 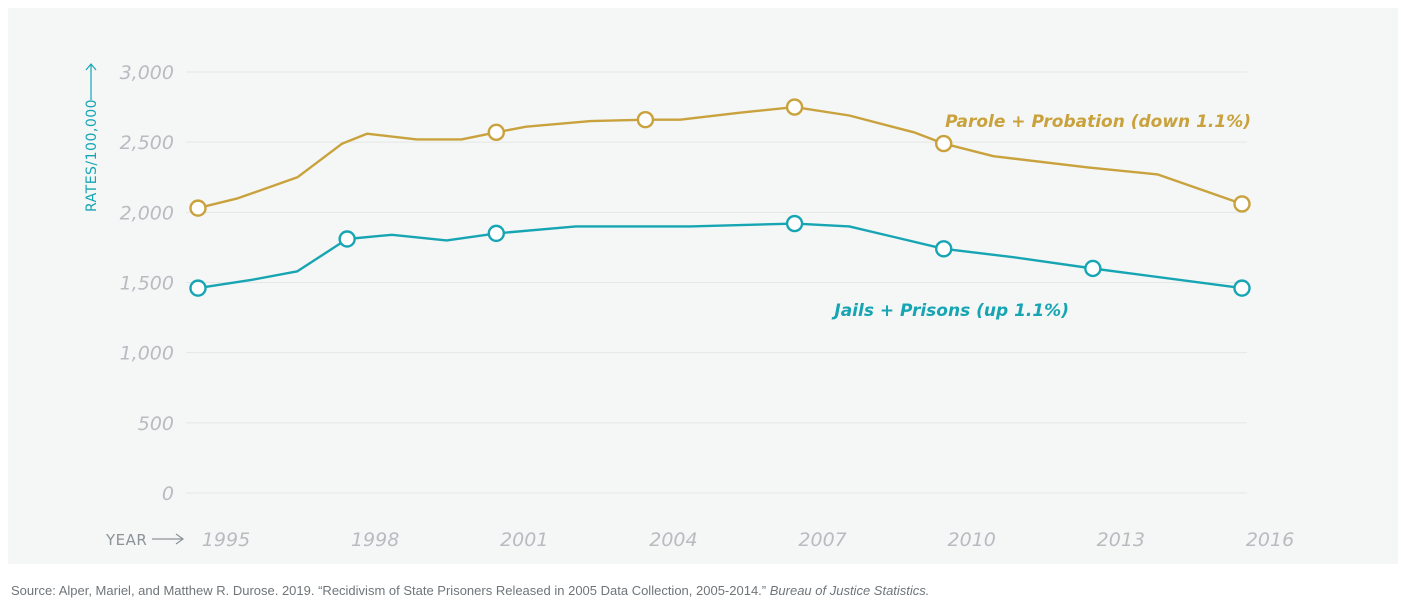 What do you see at coordinates (147, 354) in the screenshot?
I see `y-tick-label: 1,000` at bounding box center [147, 354].